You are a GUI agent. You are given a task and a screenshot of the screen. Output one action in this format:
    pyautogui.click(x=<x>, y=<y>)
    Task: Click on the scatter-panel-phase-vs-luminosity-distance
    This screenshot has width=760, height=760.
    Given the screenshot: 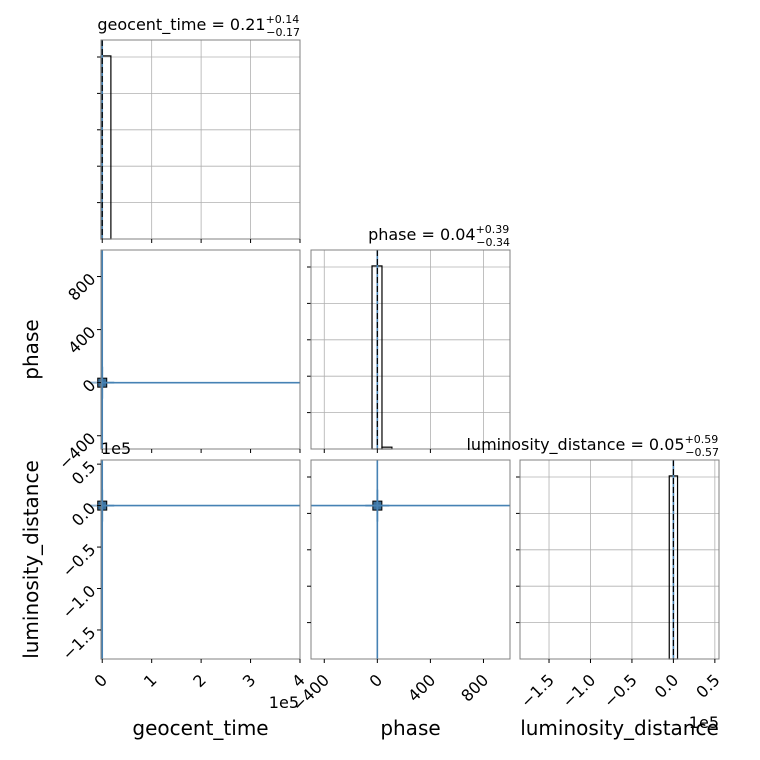 What is the action you would take?
    pyautogui.click(x=409, y=559)
    